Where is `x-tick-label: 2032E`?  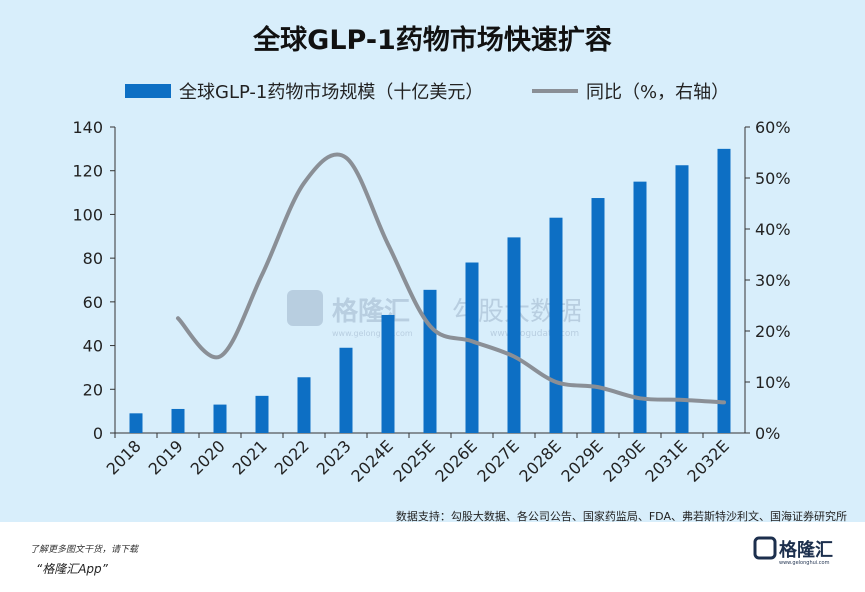
x-tick-label: 2032E is located at coordinates (707, 460).